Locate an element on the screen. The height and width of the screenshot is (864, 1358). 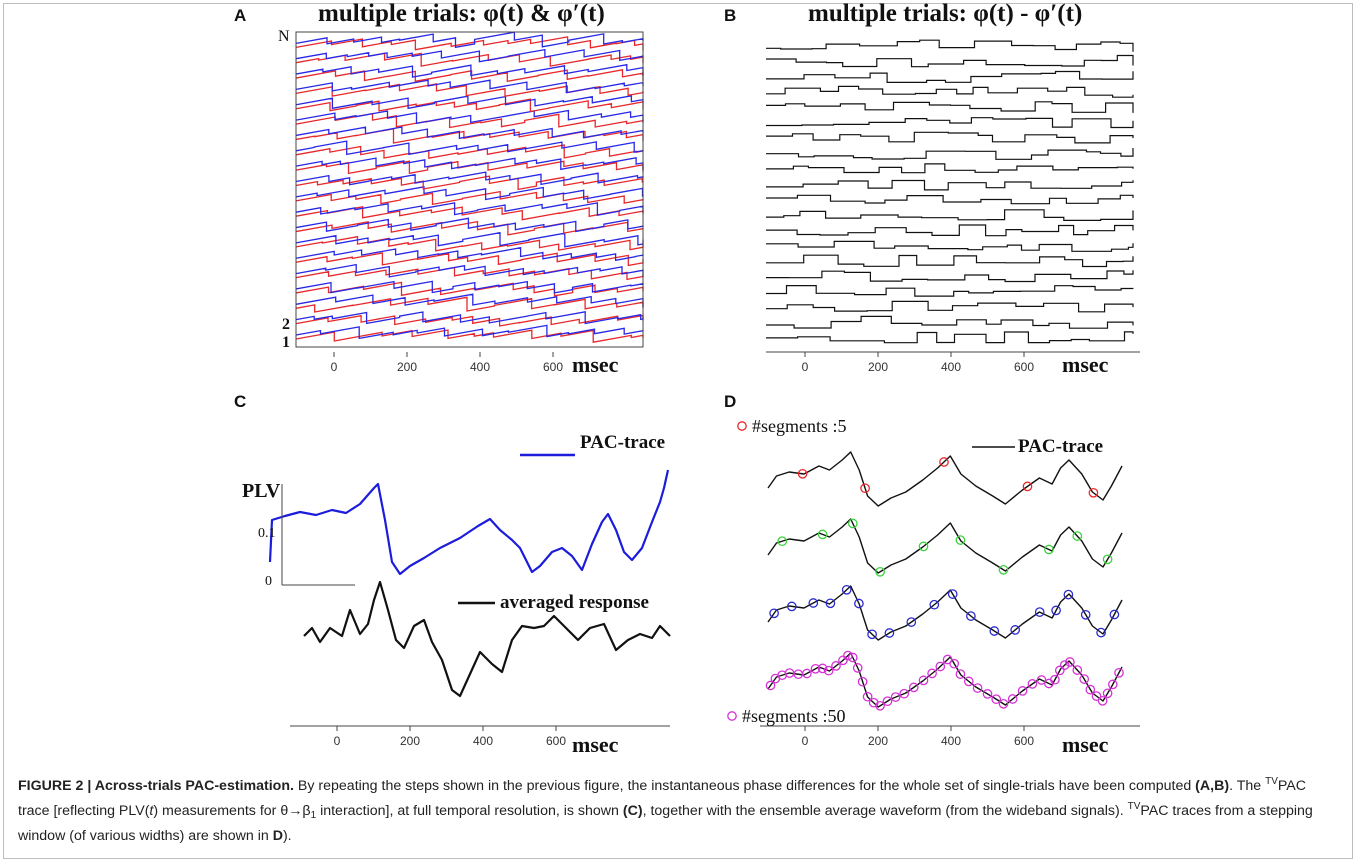
panel-c-averaged-response is located at coordinates (487, 639).